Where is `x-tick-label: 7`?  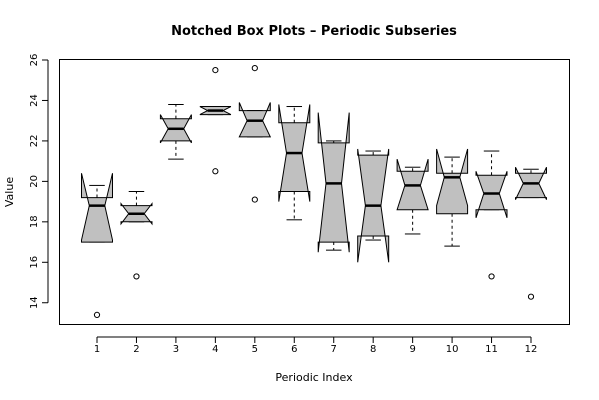 x-tick-label: 7 is located at coordinates (334, 349).